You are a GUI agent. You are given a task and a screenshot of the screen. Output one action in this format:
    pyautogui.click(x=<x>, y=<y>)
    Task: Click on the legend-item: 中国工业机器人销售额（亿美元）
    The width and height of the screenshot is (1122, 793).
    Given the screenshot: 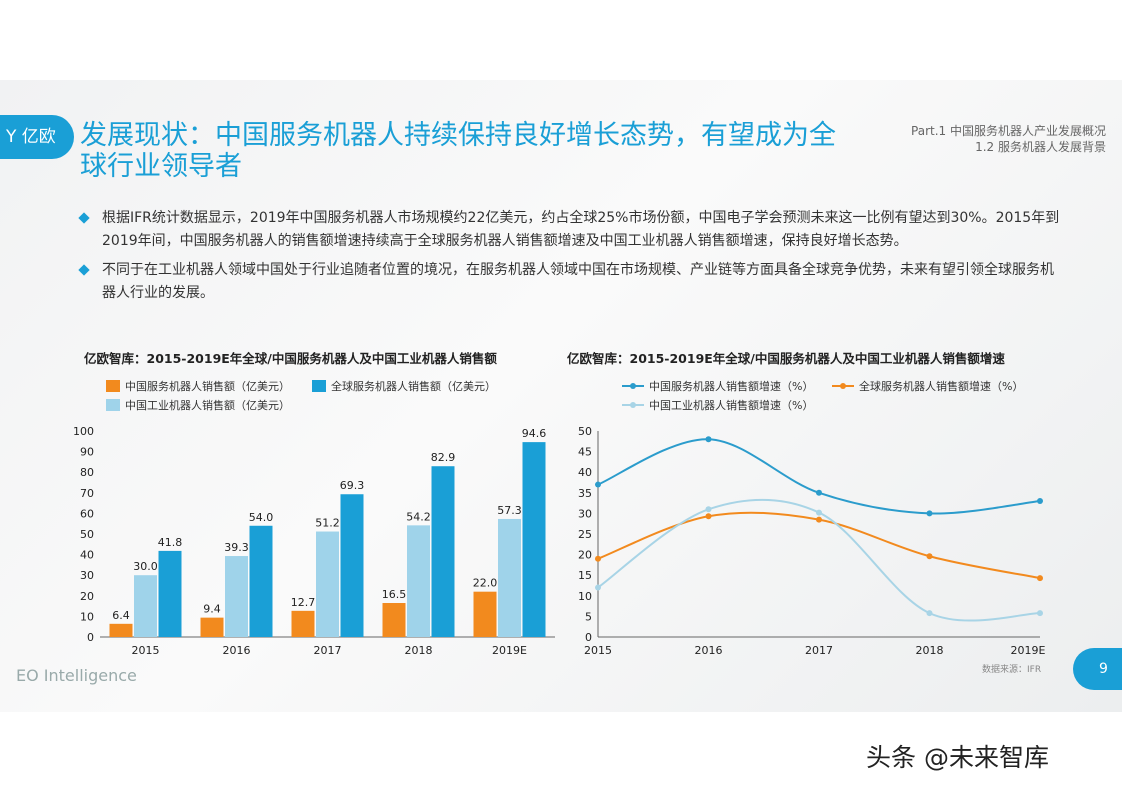 What is the action you would take?
    pyautogui.click(x=198, y=405)
    